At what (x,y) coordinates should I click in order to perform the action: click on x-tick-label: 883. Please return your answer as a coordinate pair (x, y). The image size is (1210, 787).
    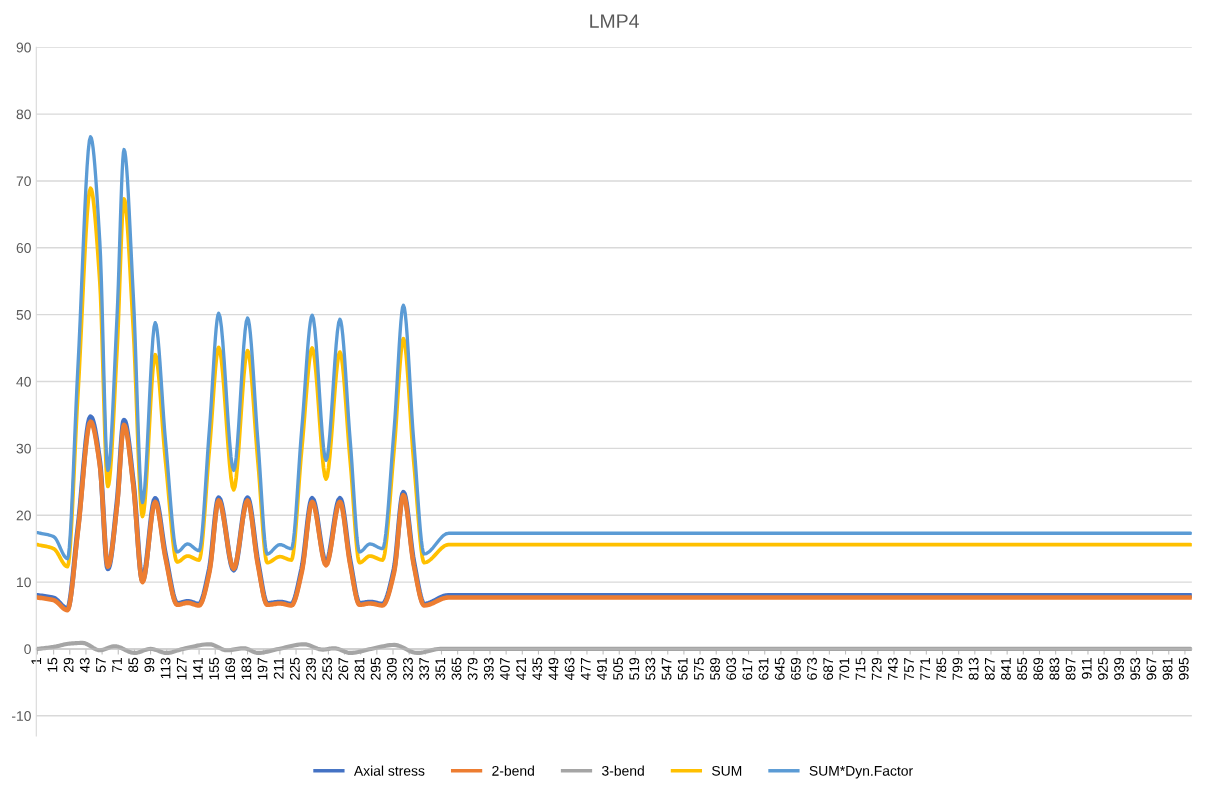
    Looking at the image, I should click on (1054, 668).